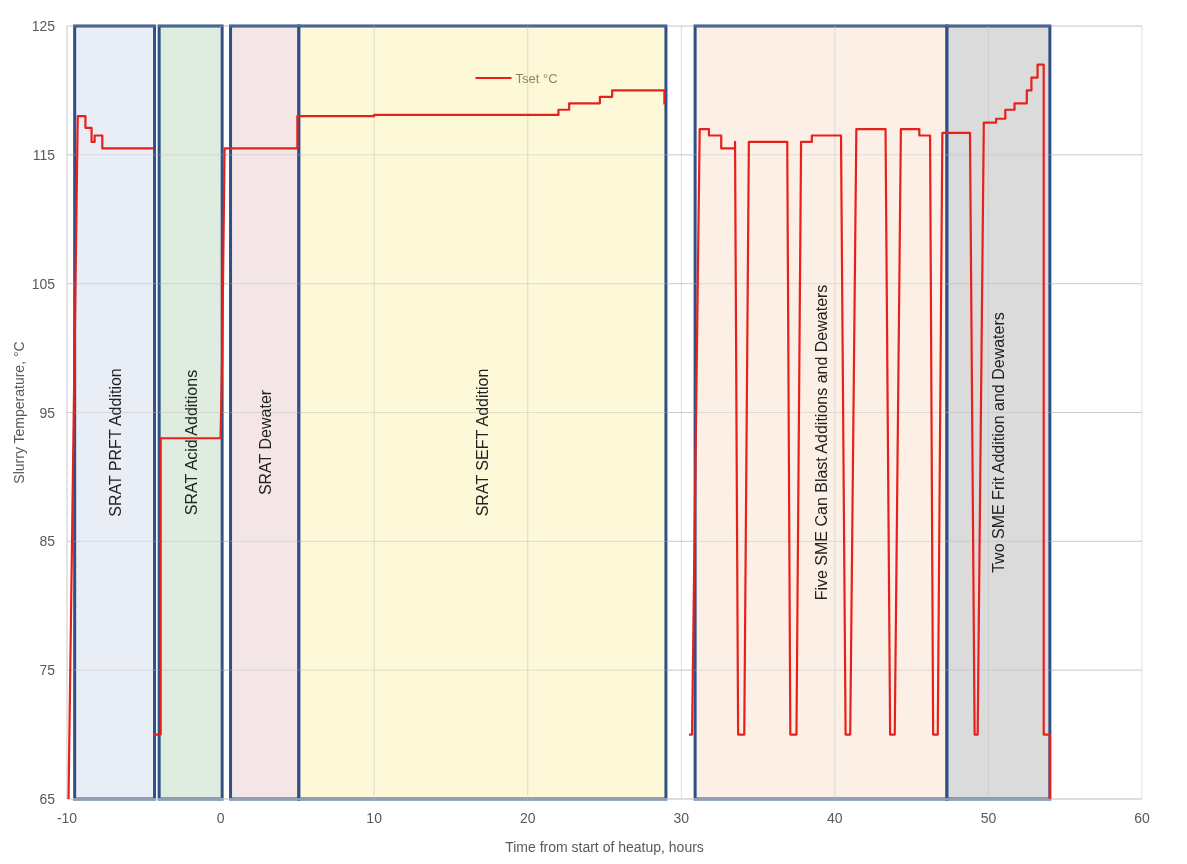  I want to click on y-tick-label: 125, so click(43, 26).